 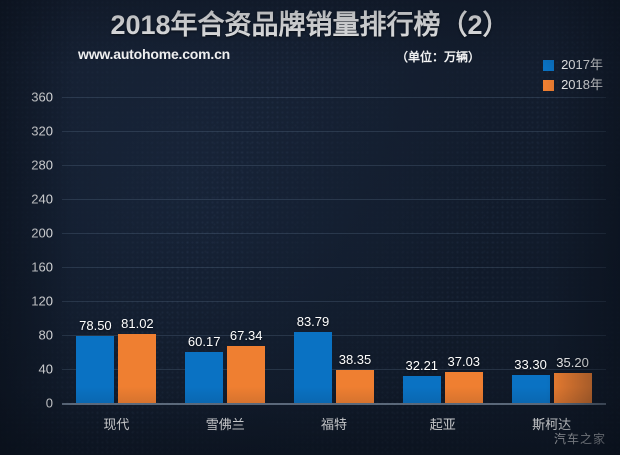 What do you see at coordinates (310, 25) in the screenshot?
I see `page-title: 2018年合资品牌销量排行榜（2）` at bounding box center [310, 25].